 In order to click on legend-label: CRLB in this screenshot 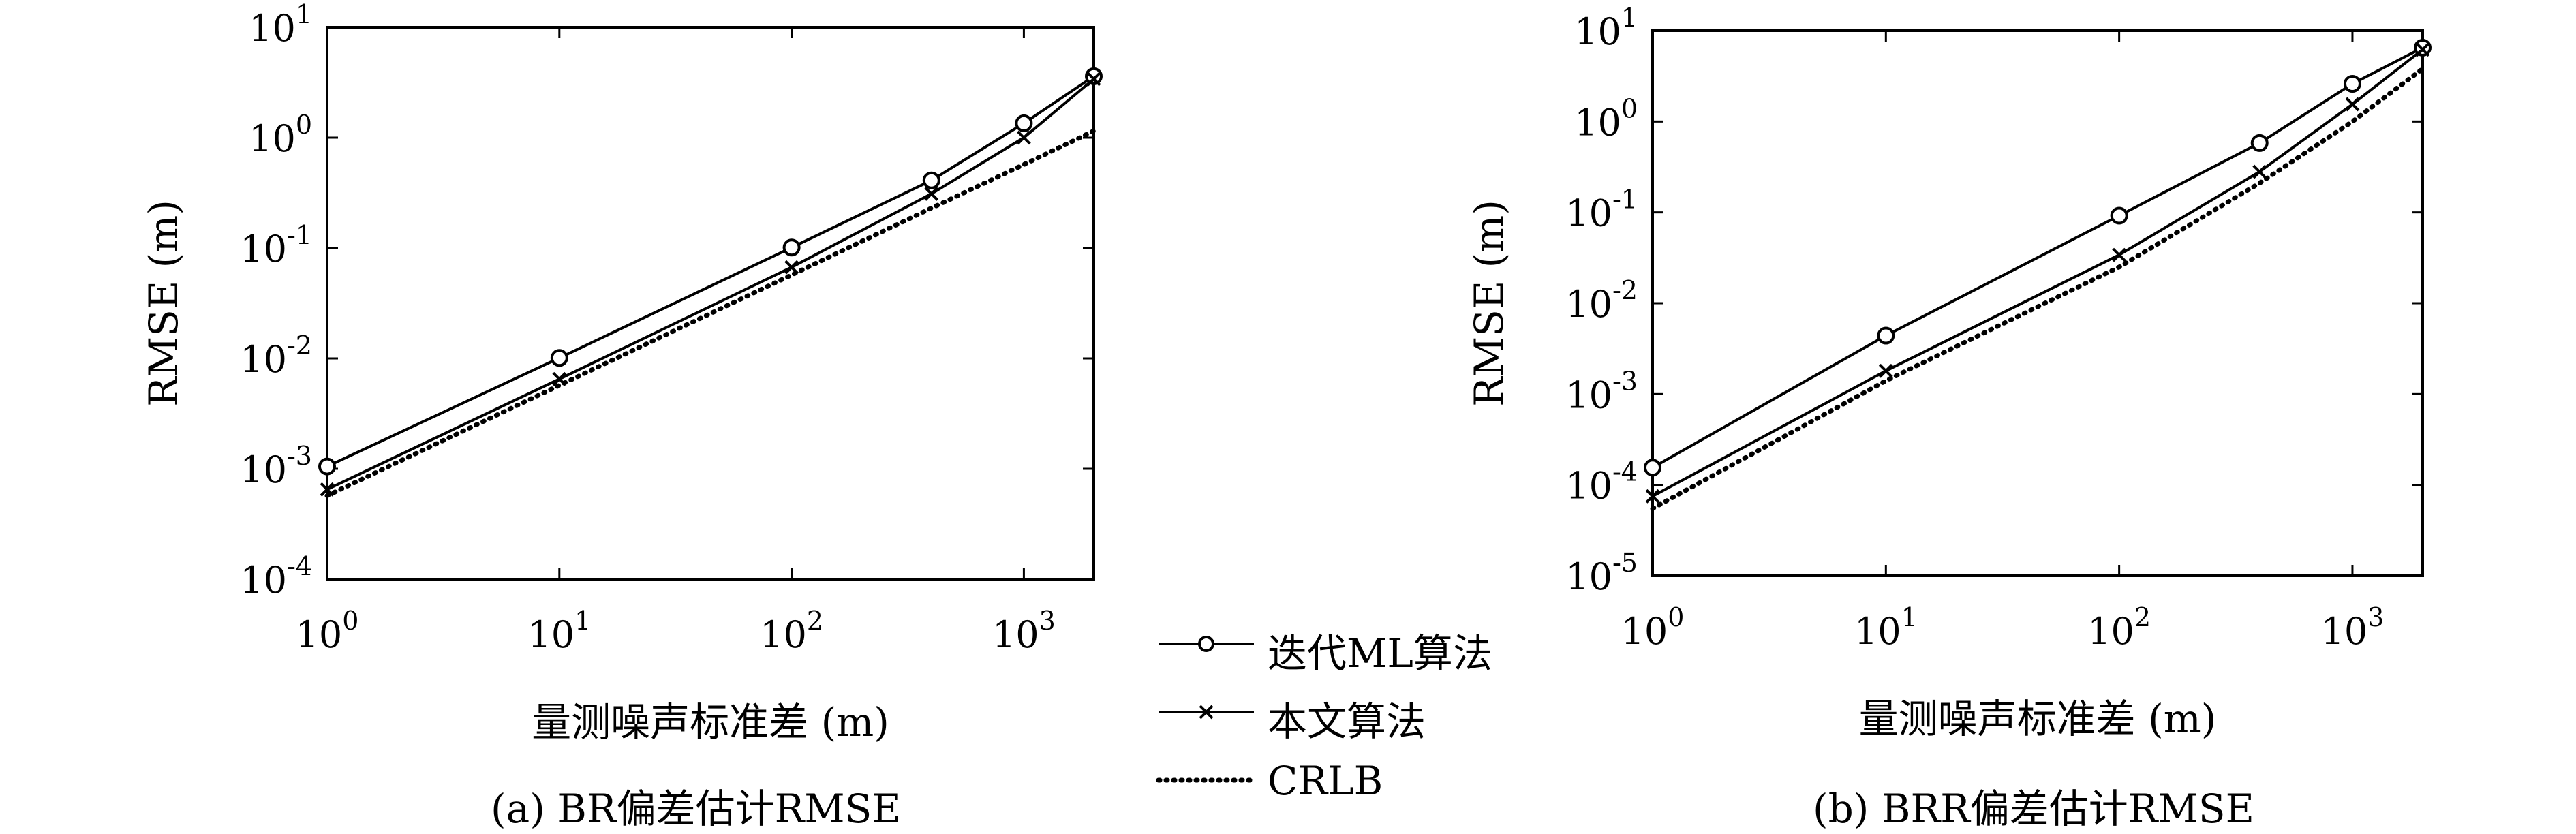, I will do `click(1325, 781)`.